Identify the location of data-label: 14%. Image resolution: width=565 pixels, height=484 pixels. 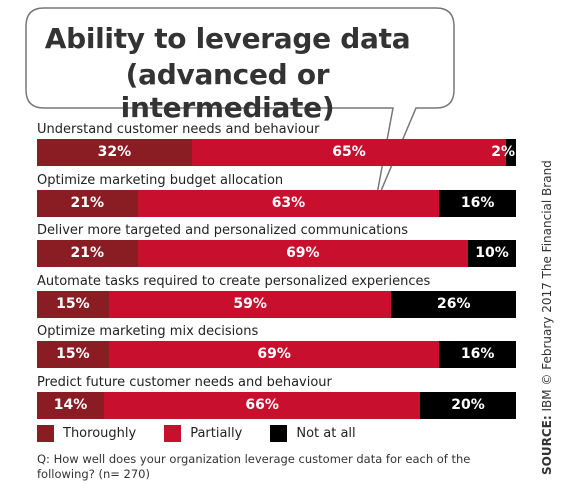
(70, 404).